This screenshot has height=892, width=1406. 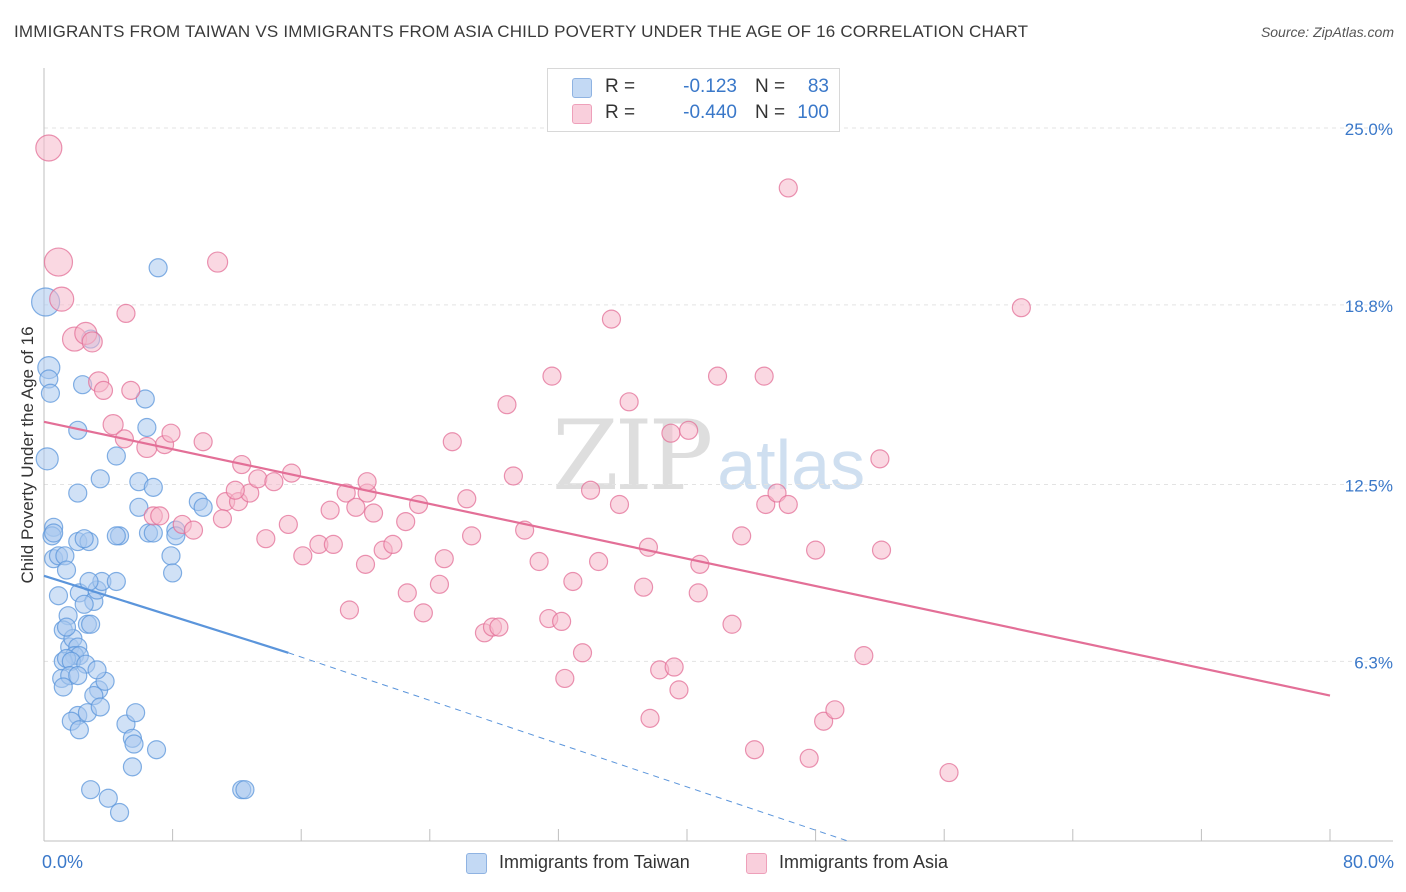 What do you see at coordinates (1368, 862) in the screenshot?
I see `x-tick-max: 80.0%` at bounding box center [1368, 862].